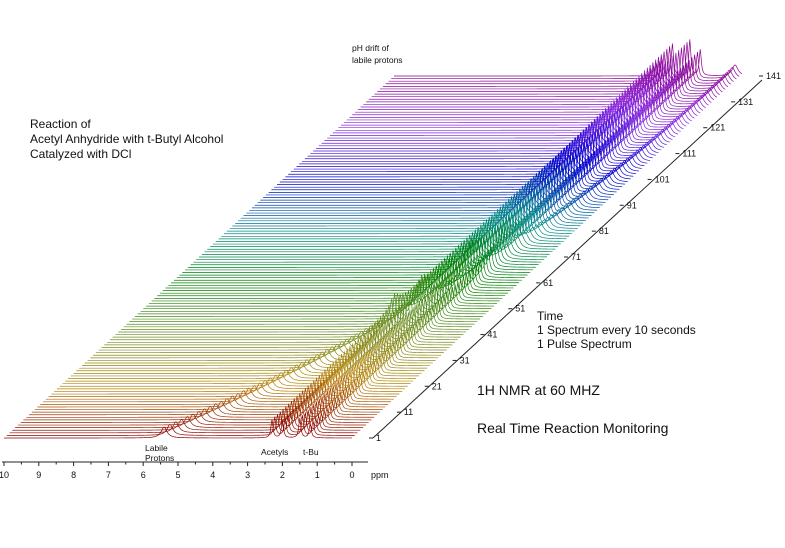 Image resolution: width=785 pixels, height=548 pixels. What do you see at coordinates (584, 344) in the screenshot?
I see `time-note-line-3: 1 Pulse Spectrum` at bounding box center [584, 344].